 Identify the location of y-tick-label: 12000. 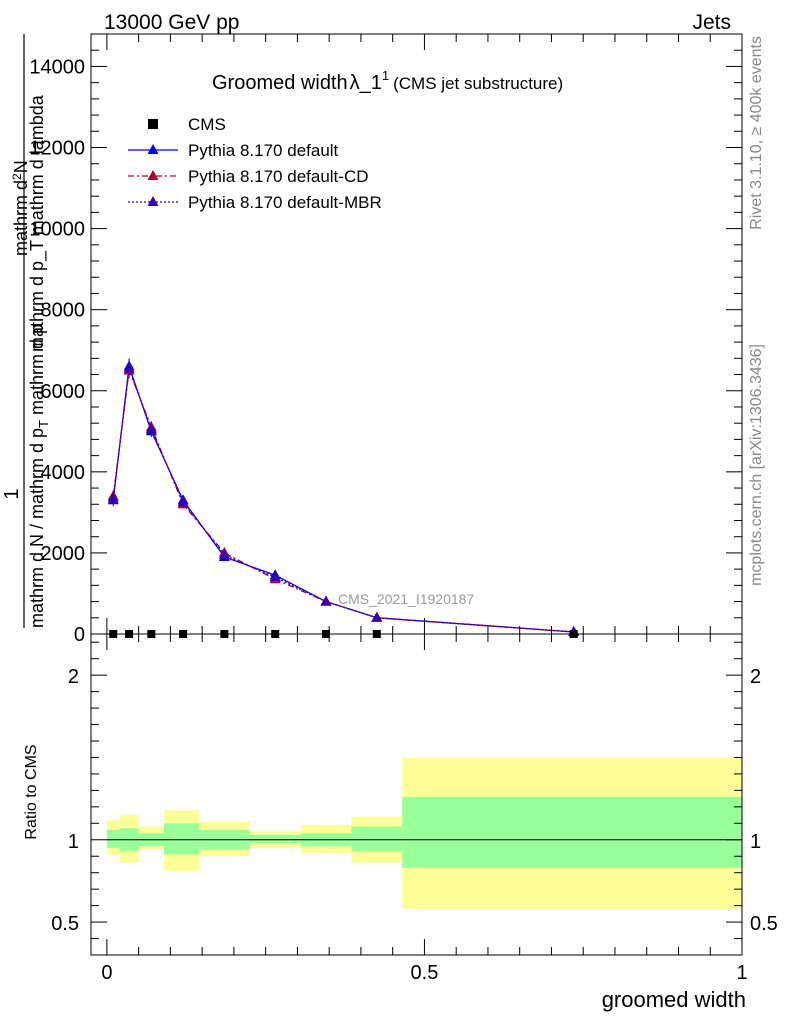
(57, 149).